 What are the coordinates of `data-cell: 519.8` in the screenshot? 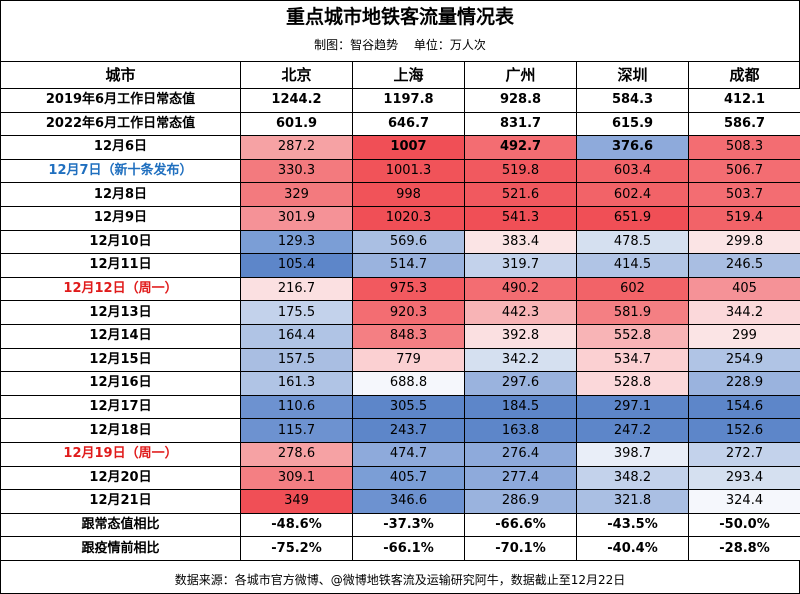 It's located at (520, 171).